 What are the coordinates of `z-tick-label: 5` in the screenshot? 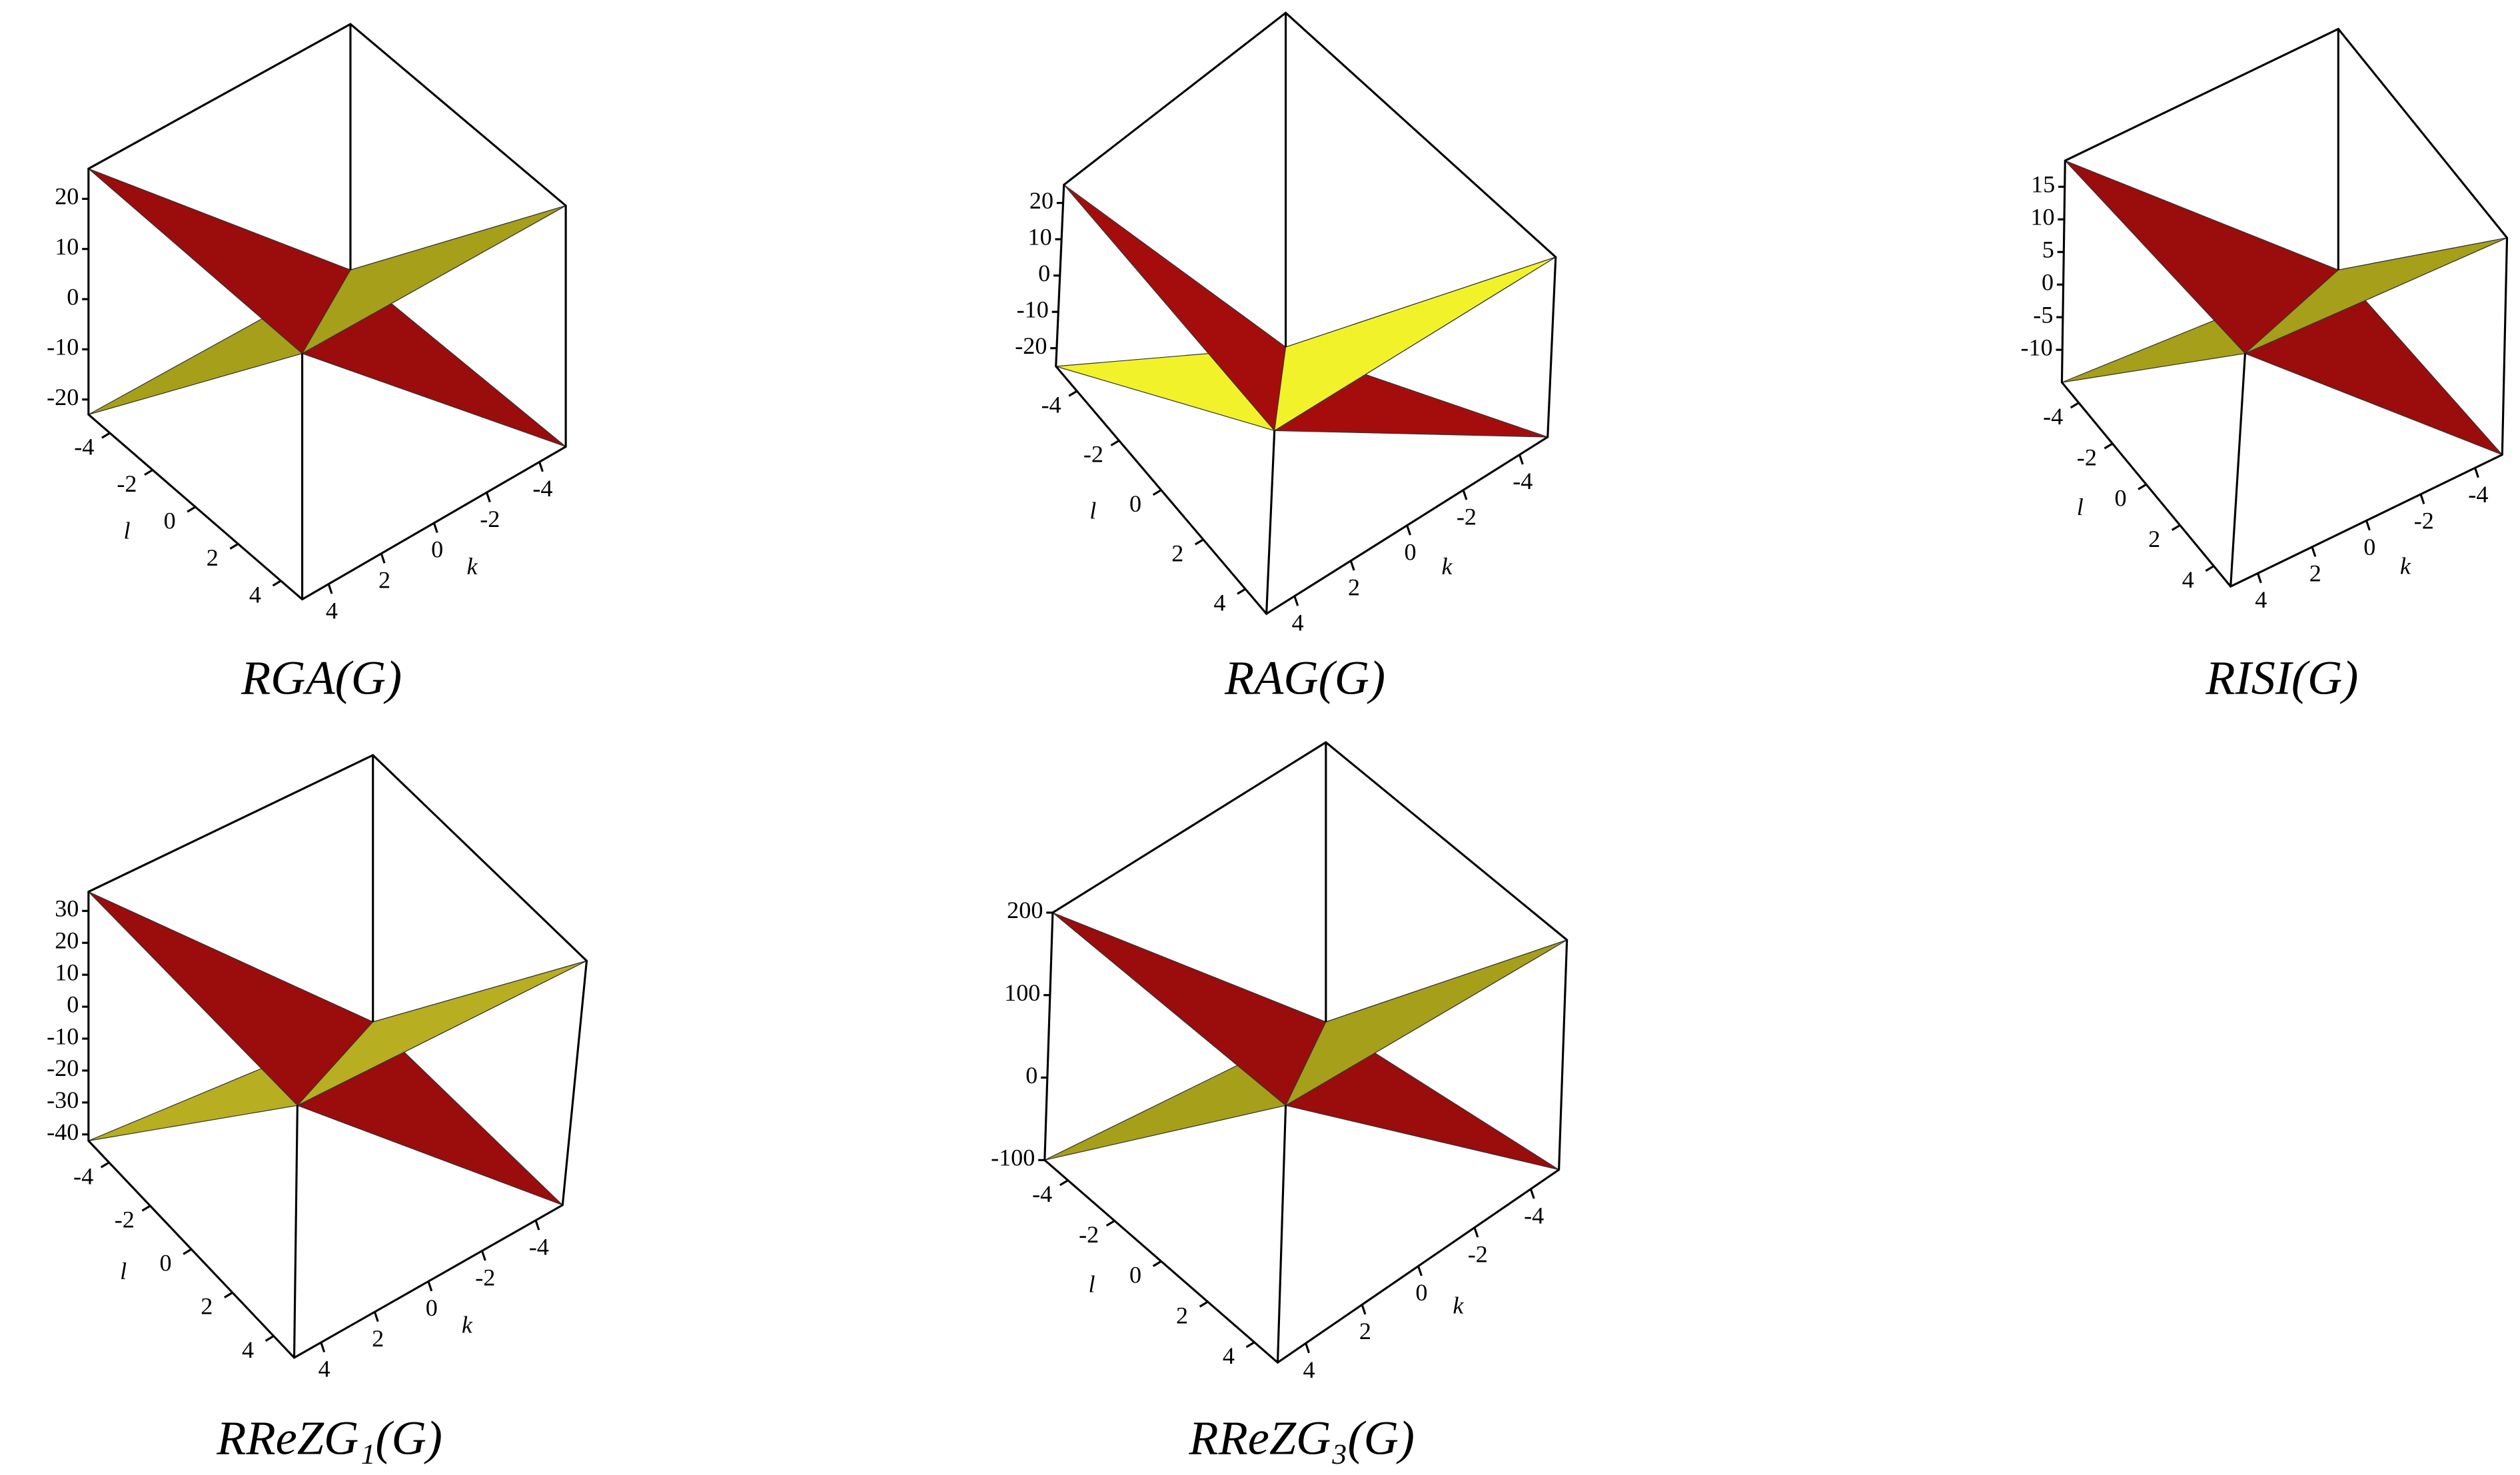 It's located at (2048, 250).